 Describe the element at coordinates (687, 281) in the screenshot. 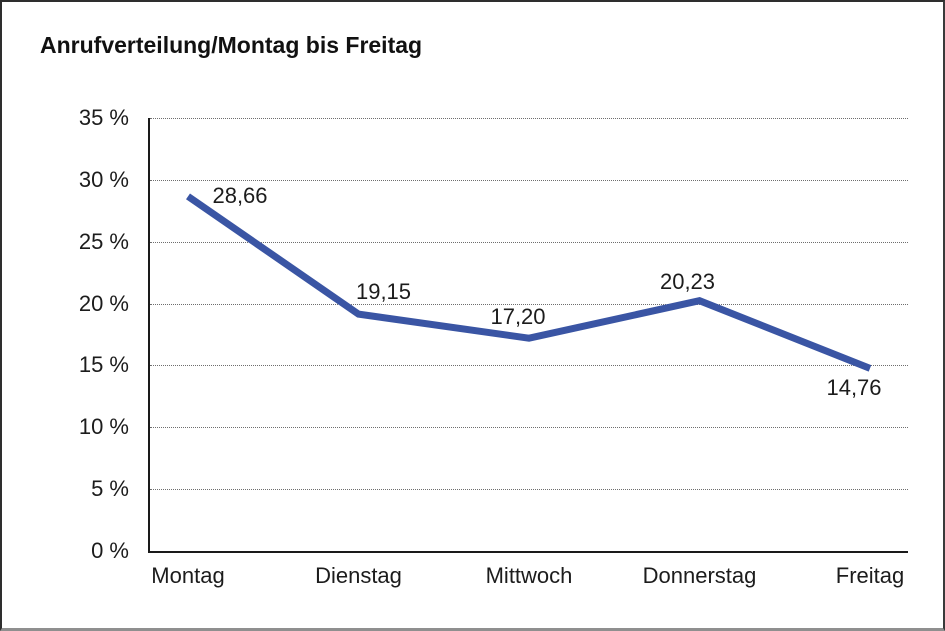

I see `data-point-label: 20,23` at that location.